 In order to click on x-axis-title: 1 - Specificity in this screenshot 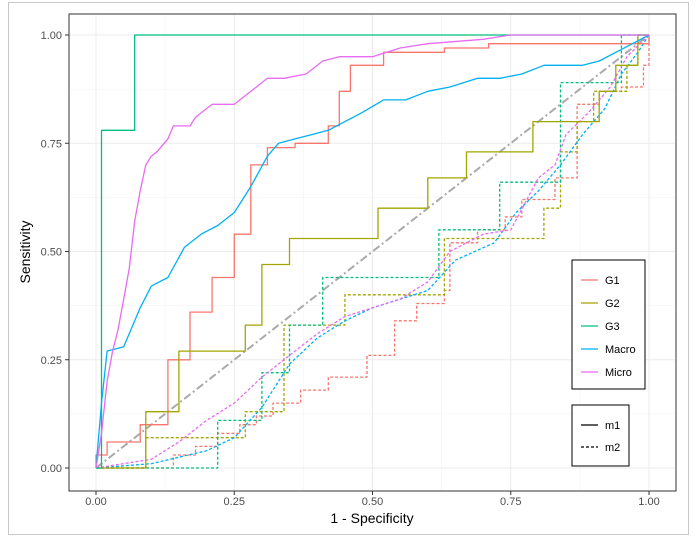, I will do `click(371, 518)`.